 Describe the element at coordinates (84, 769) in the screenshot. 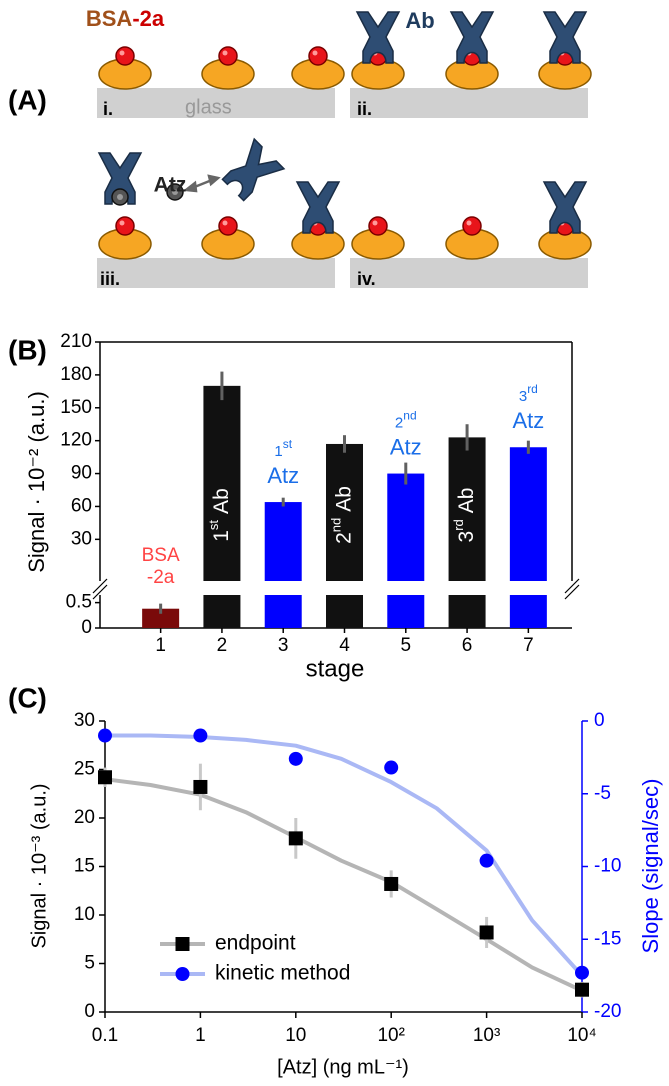

I see `y-tick-label: 25` at that location.